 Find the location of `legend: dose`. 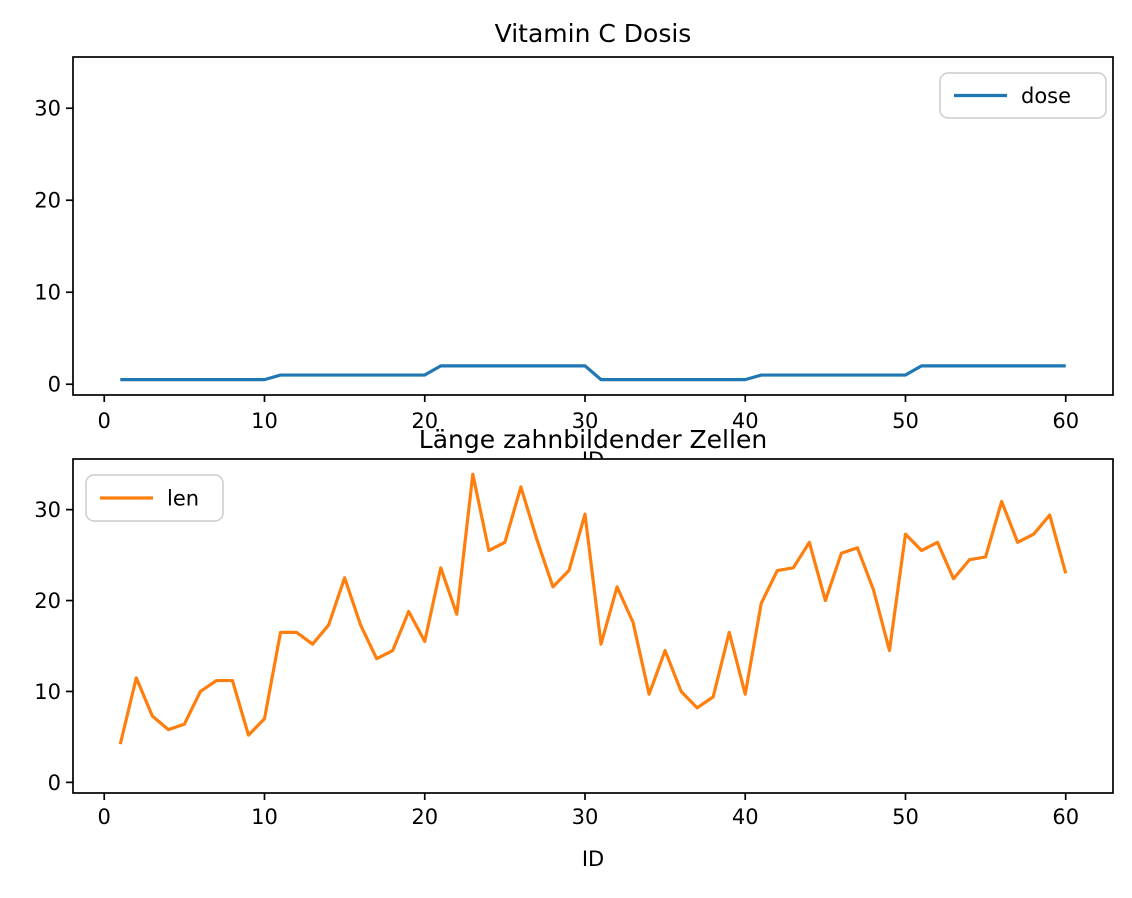

legend: dose is located at coordinates (1023, 95).